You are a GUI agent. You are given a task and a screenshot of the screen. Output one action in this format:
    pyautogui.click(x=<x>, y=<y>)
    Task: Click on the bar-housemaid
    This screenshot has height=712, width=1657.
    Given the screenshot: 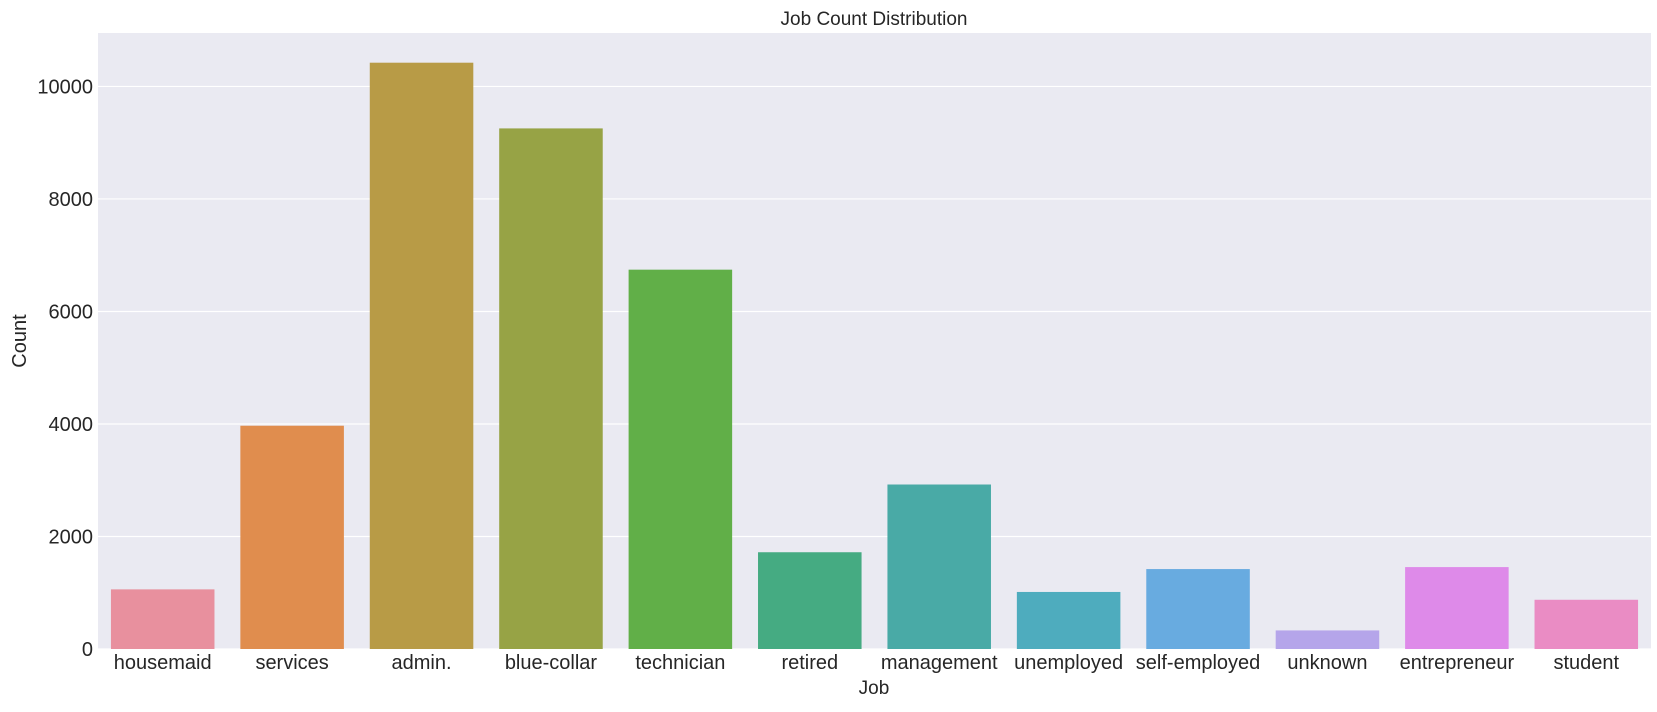 What is the action you would take?
    pyautogui.click(x=162, y=619)
    